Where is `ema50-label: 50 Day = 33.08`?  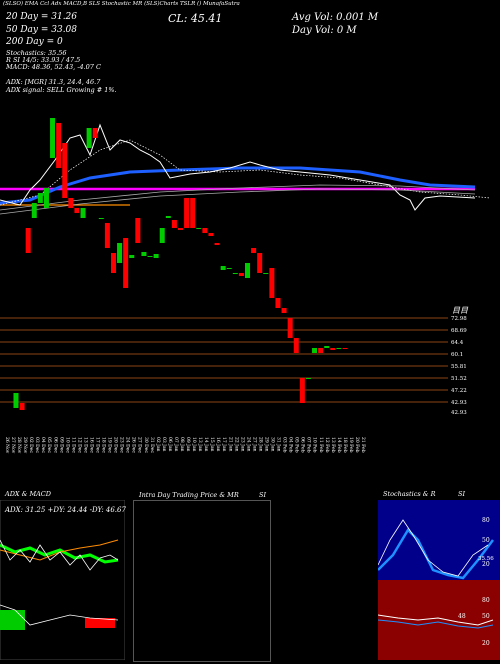 ema50-label: 50 Day = 33.08 is located at coordinates (42, 30).